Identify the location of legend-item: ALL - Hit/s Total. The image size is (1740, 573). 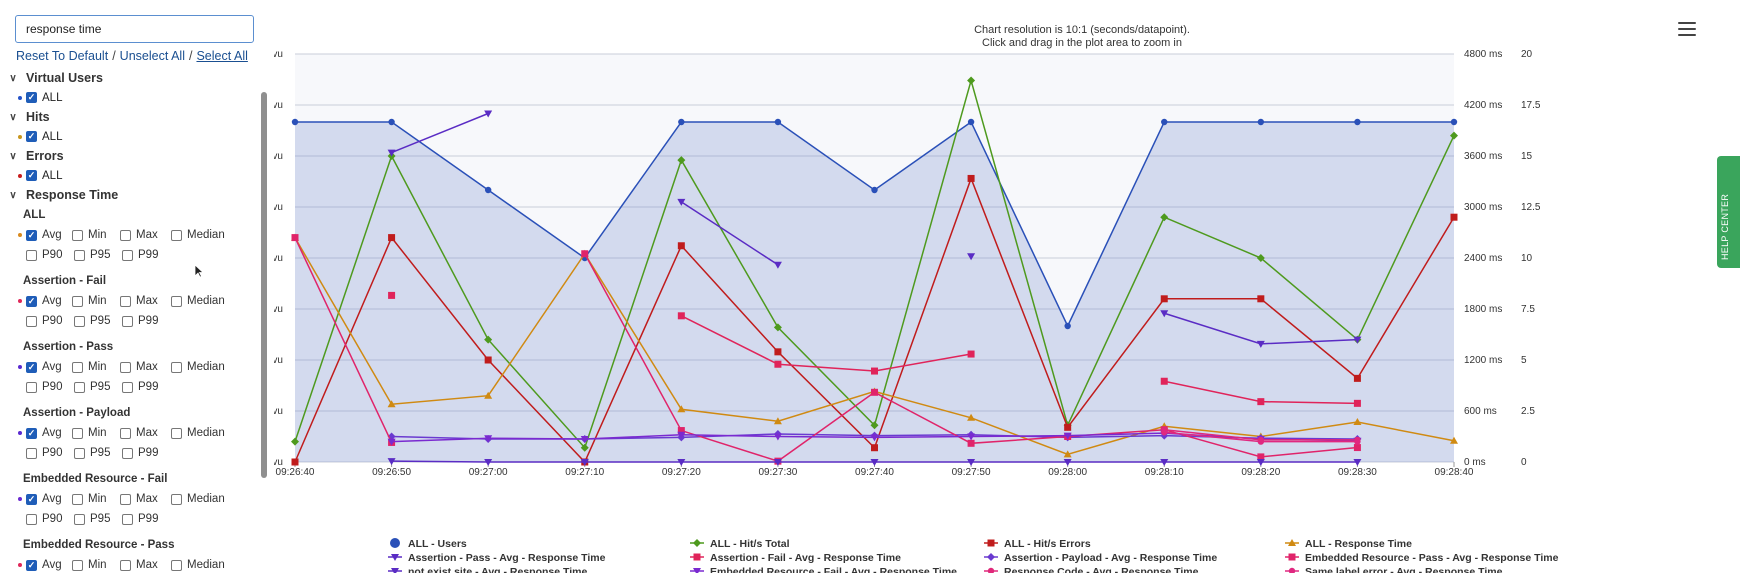
(740, 544).